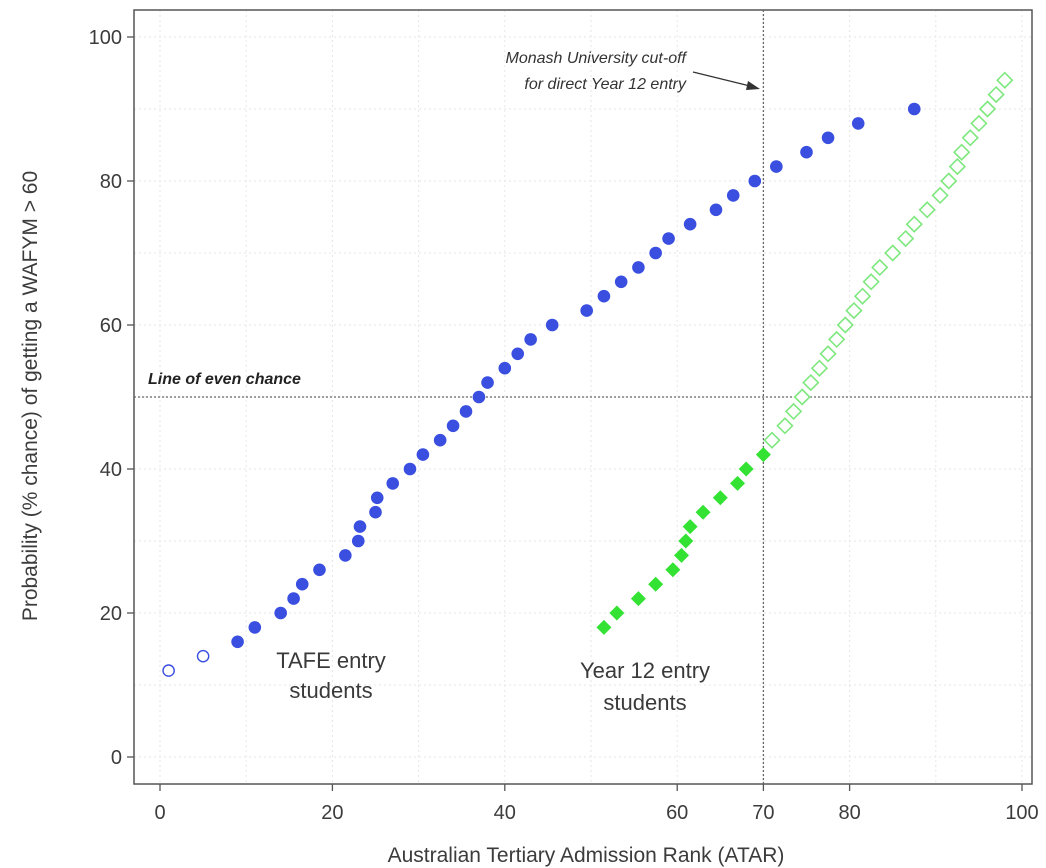 The image size is (1046, 868). What do you see at coordinates (331, 660) in the screenshot?
I see `tafe-label-line1: TAFE entry` at bounding box center [331, 660].